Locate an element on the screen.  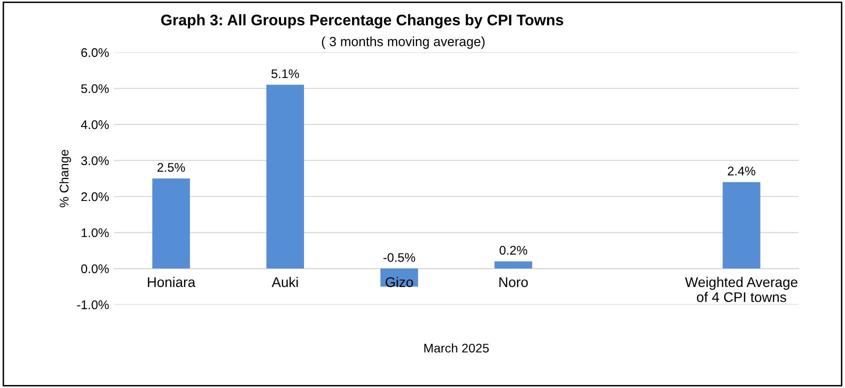
data-label: 2.5% is located at coordinates (171, 167).